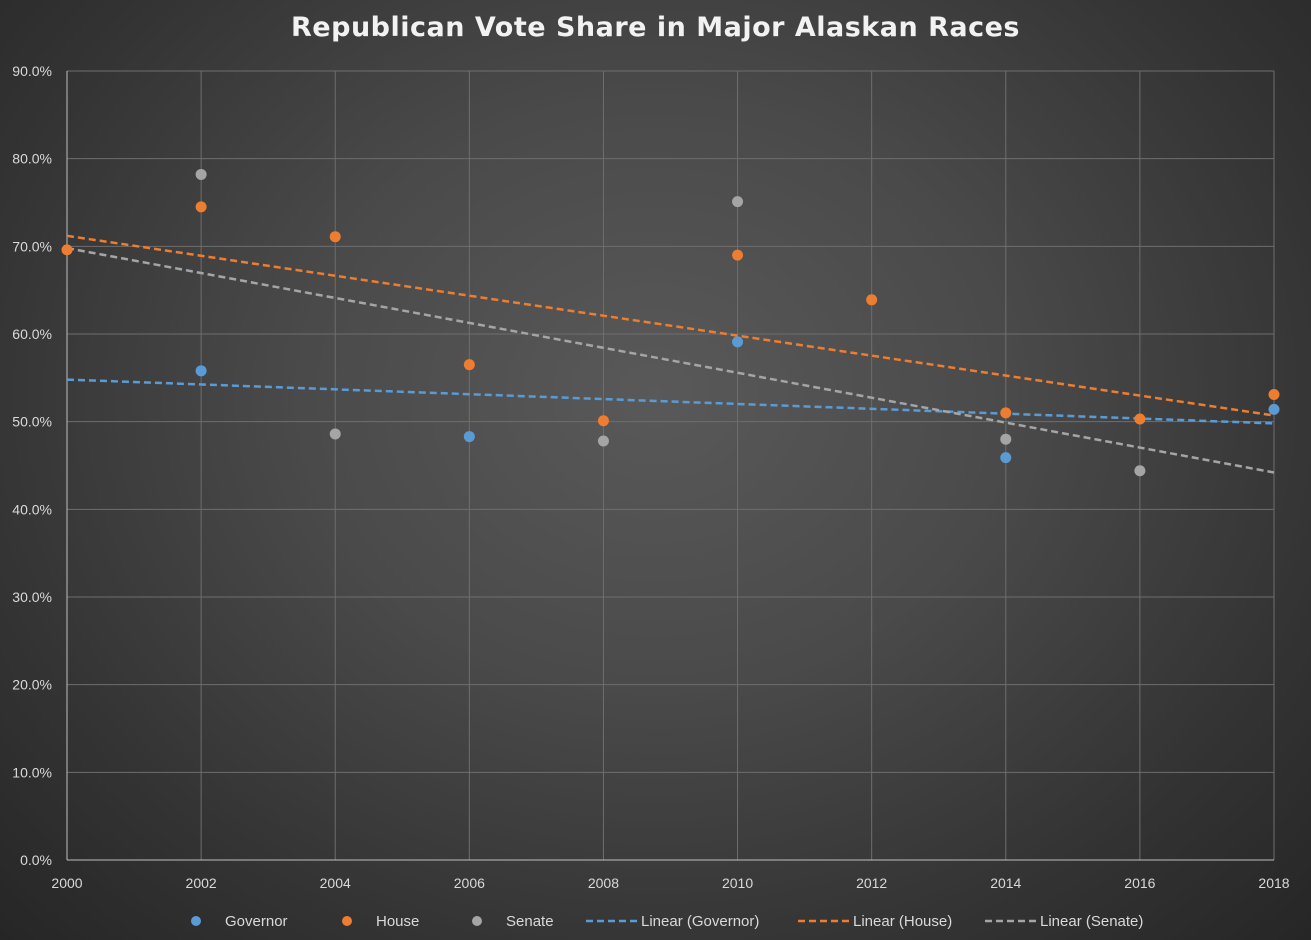  Describe the element at coordinates (1091, 921) in the screenshot. I see `legend-label: Linear (Senate)` at that location.